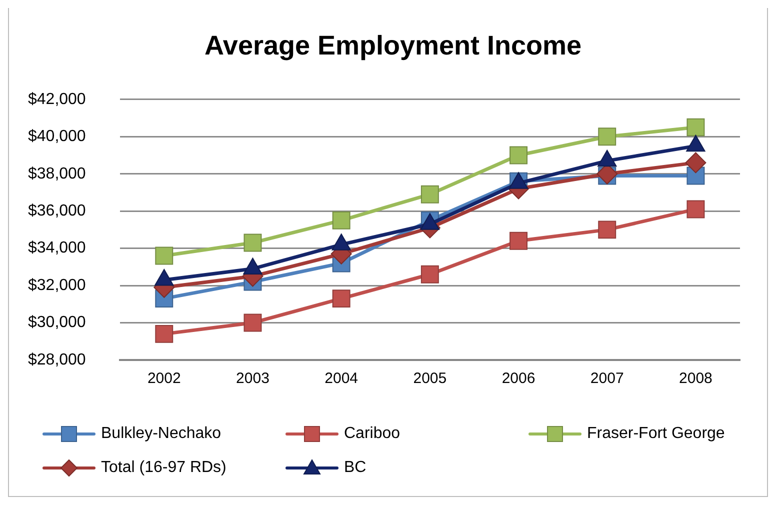 The width and height of the screenshot is (776, 506). I want to click on y-tick-label: $30,000, so click(57, 323).